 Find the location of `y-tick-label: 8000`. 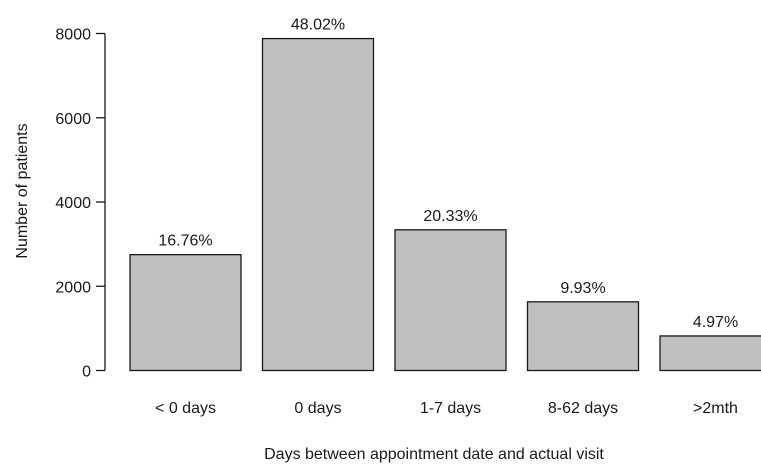

y-tick-label: 8000 is located at coordinates (73, 35).